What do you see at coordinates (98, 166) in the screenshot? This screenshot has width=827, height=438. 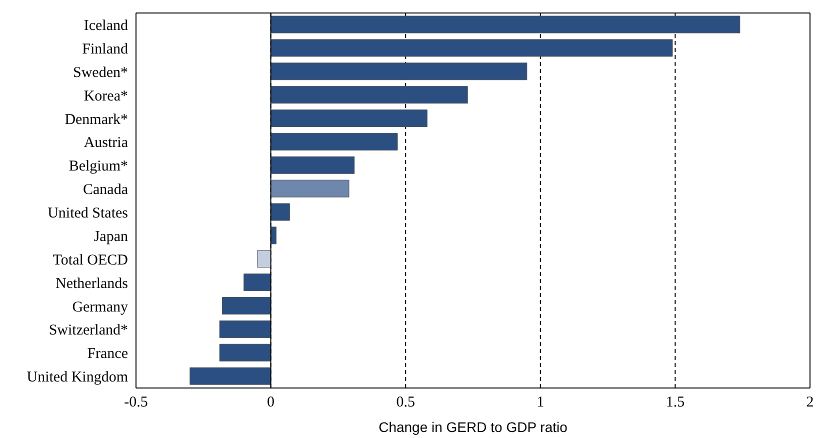 I see `y-tick-label: Belgium*` at bounding box center [98, 166].